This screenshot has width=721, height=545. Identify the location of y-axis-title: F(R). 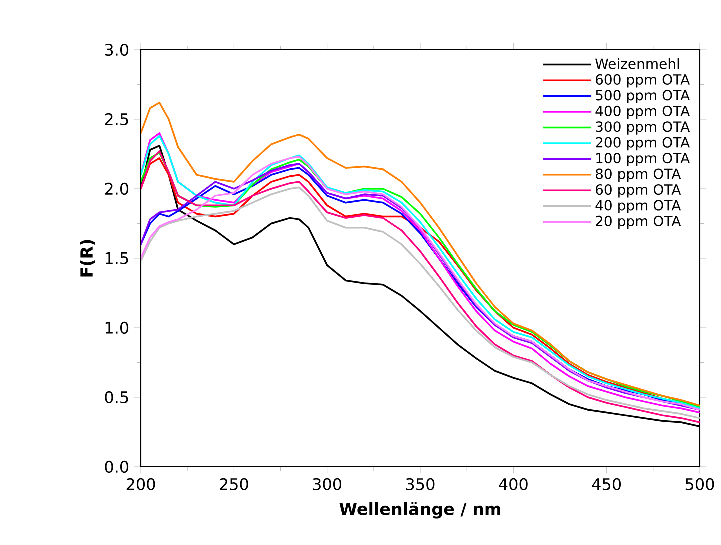
(88, 258).